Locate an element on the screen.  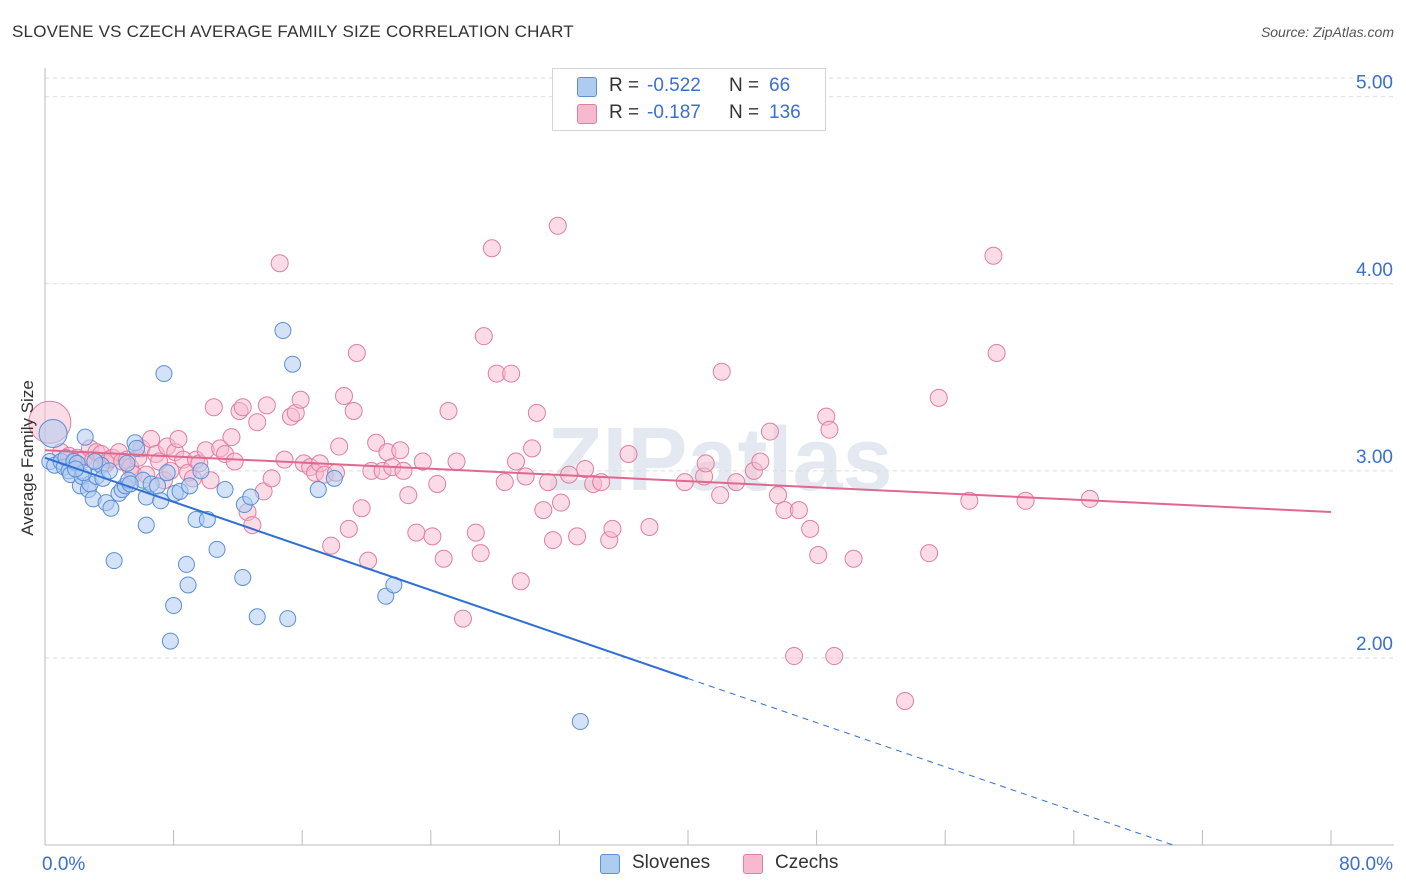
y-tick-label: 2.00 is located at coordinates (1374, 644).